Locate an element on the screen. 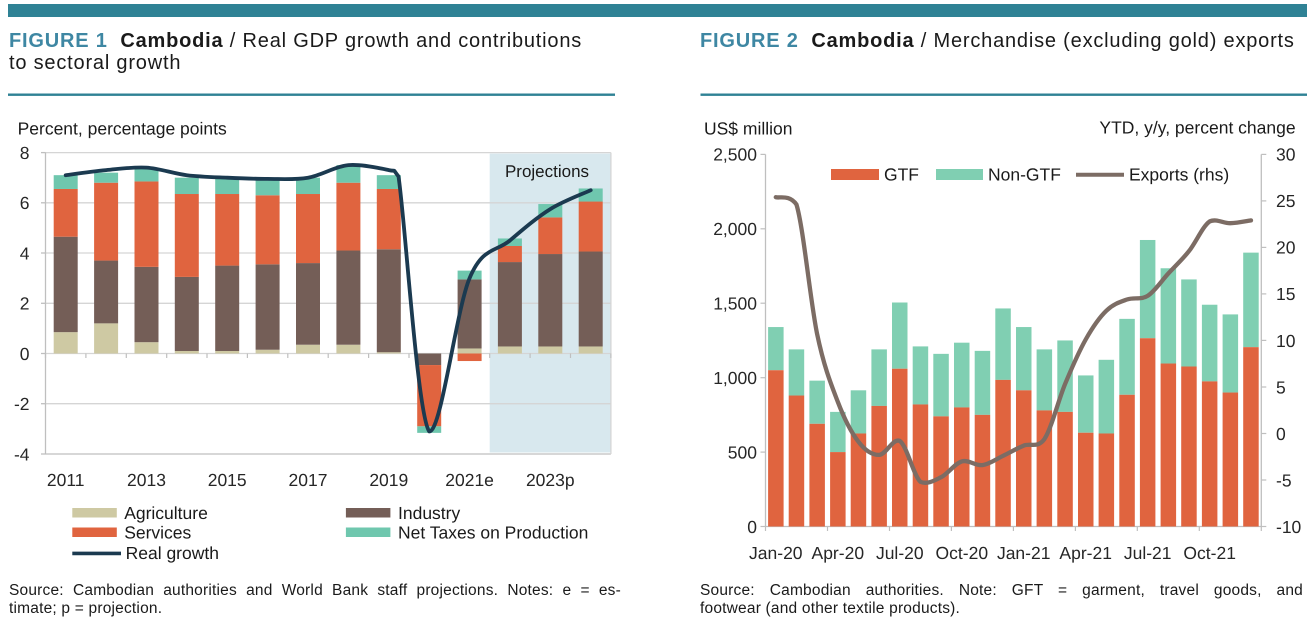 The height and width of the screenshot is (627, 1315). svg-text: Services is located at coordinates (157, 533).